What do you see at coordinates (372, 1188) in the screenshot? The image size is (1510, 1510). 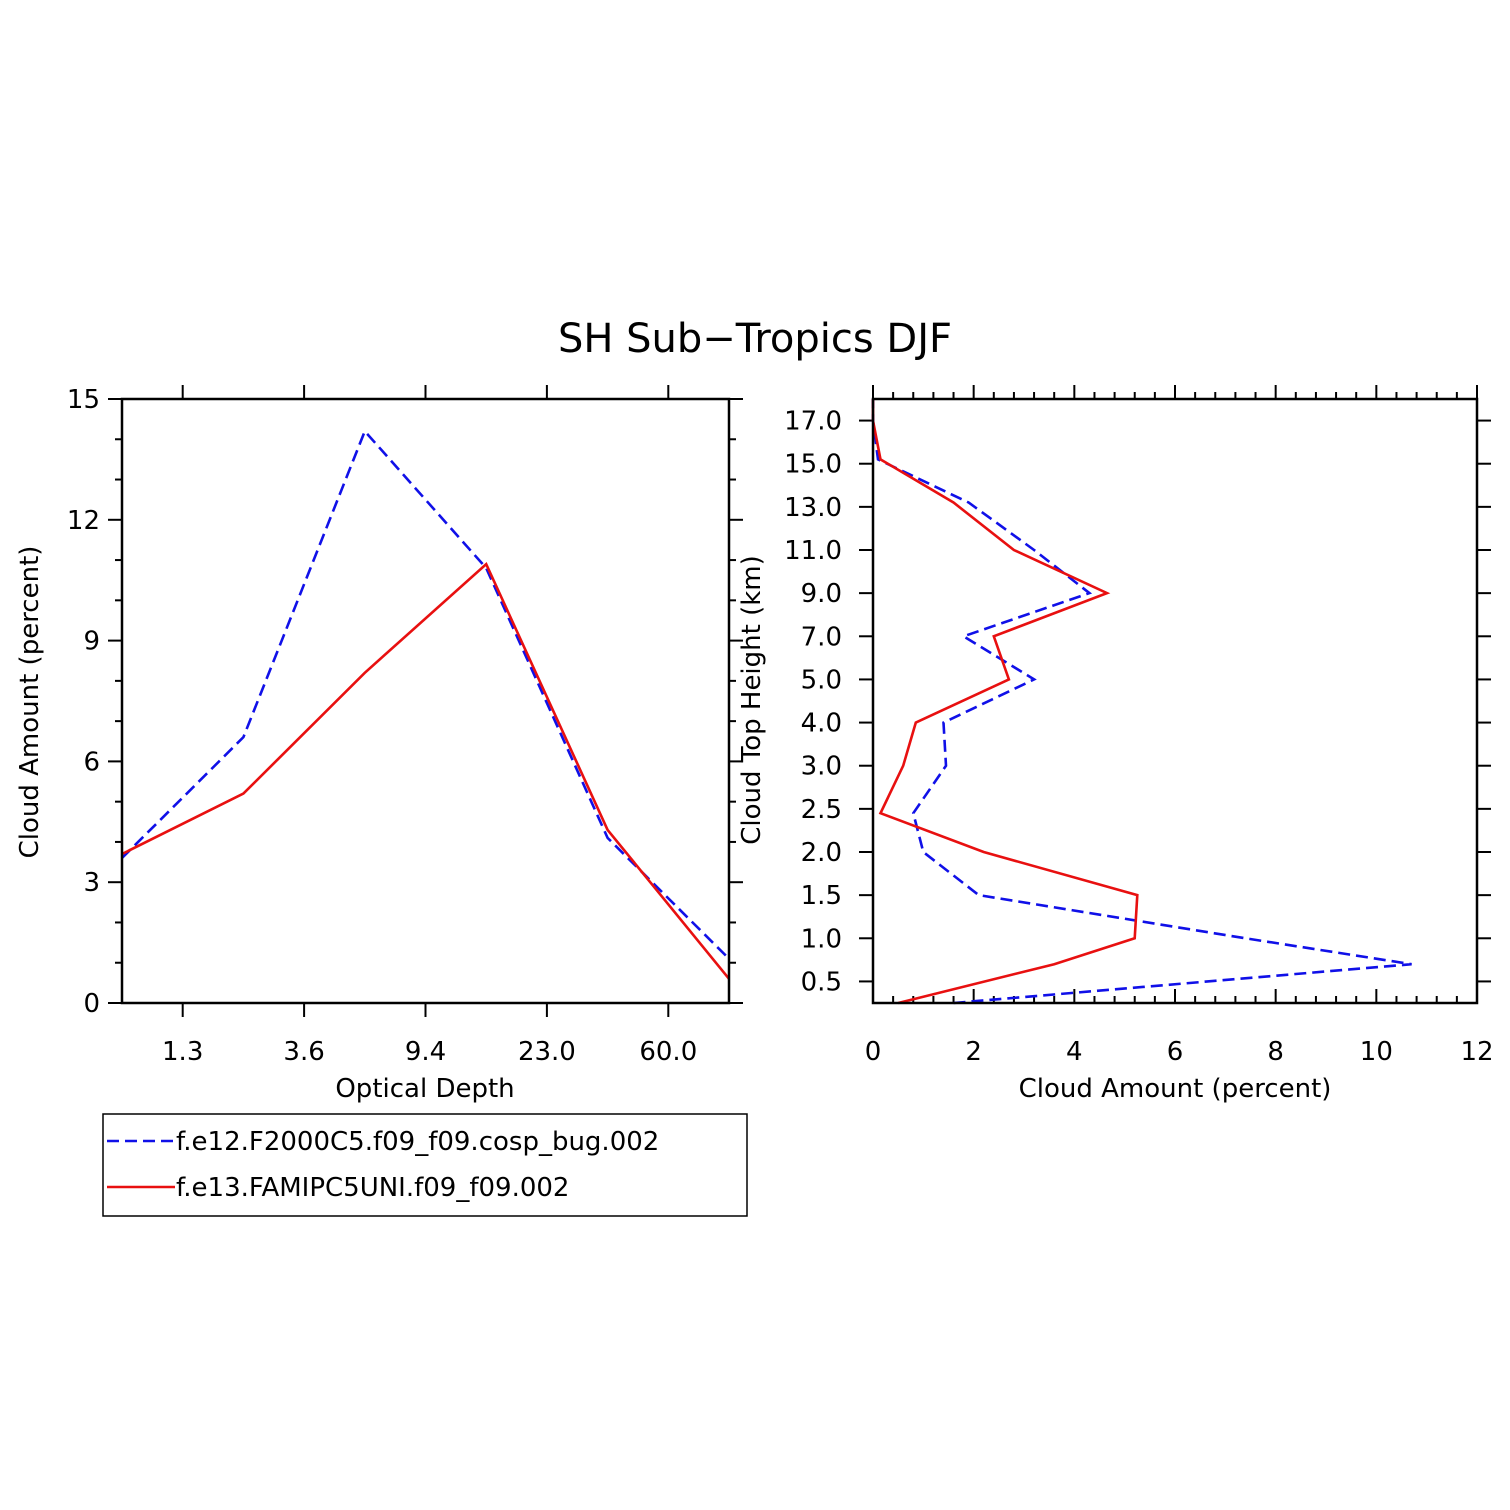 I see `legend-label-famipc5uni: f.e13.FAMIPC5UNI.f09_f09.002` at bounding box center [372, 1188].